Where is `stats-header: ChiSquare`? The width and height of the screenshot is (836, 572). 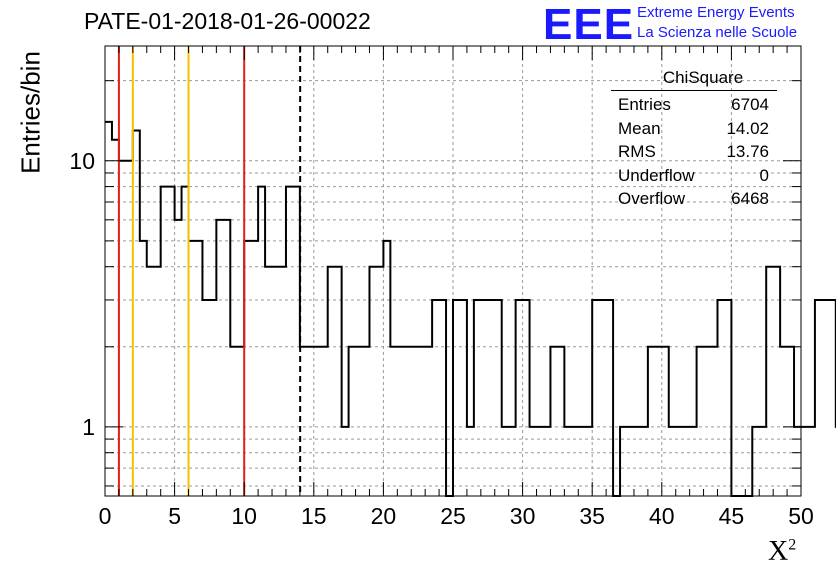
stats-header: ChiSquare is located at coordinates (694, 79).